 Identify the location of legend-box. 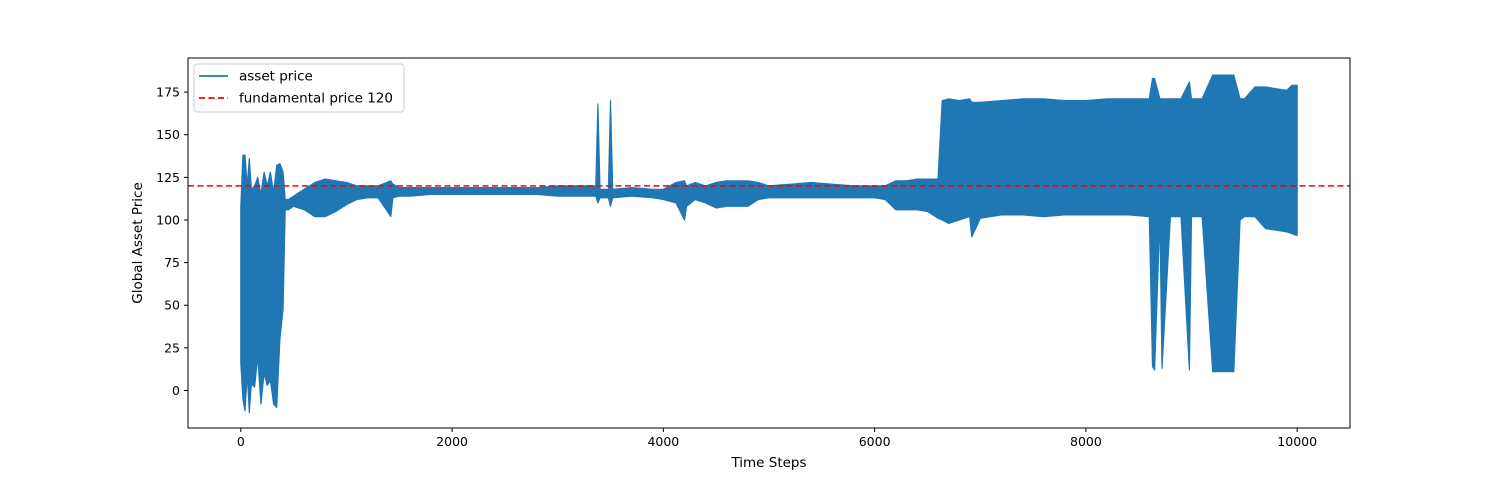
(299, 88).